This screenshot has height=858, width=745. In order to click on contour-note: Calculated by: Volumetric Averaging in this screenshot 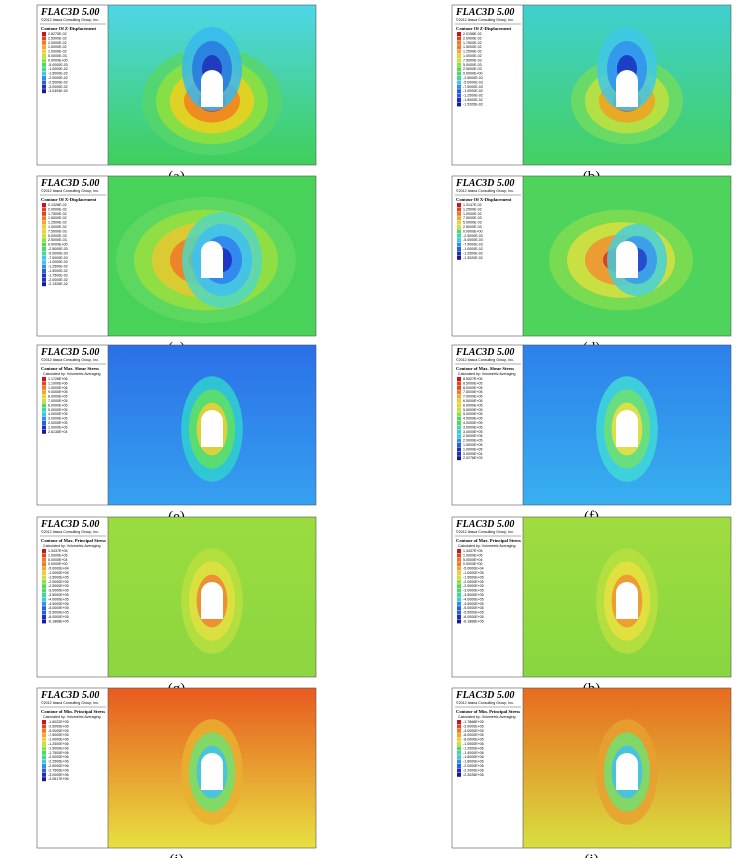, I will do `click(486, 374)`.